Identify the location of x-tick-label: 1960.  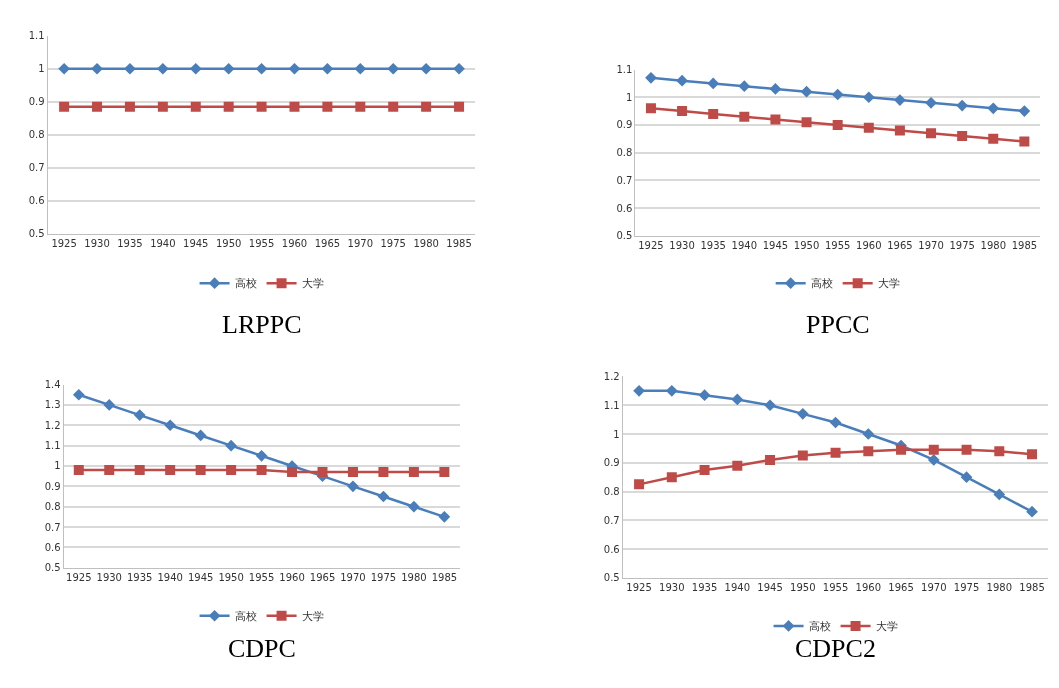
(869, 245).